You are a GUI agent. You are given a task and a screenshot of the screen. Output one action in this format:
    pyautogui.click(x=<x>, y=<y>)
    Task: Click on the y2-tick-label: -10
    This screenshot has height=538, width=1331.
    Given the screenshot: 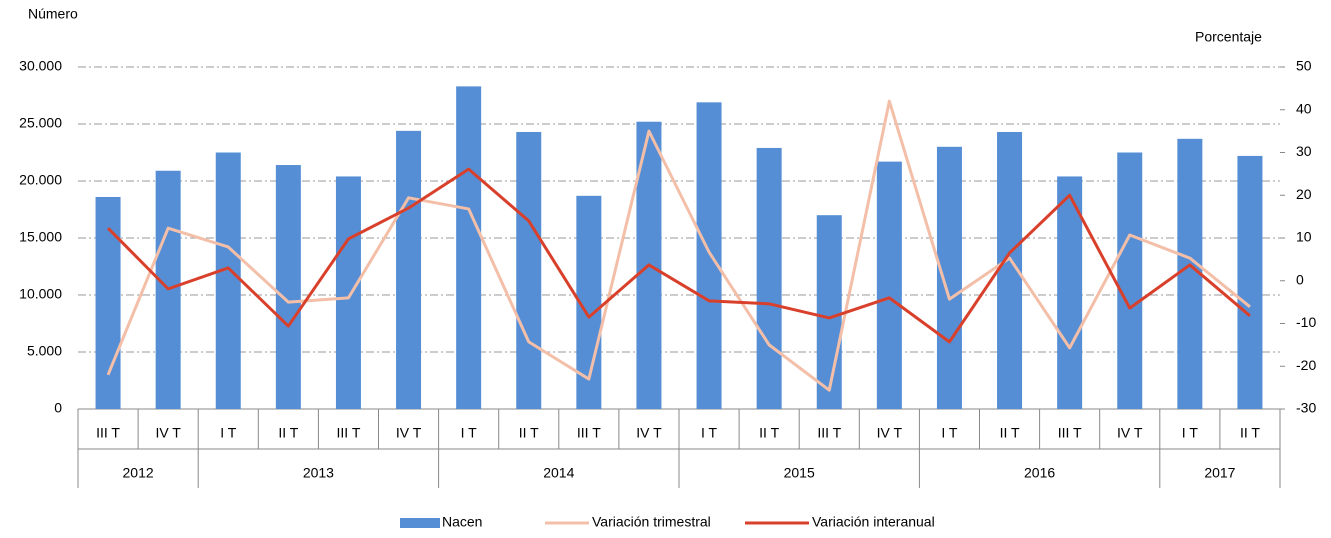 What is the action you would take?
    pyautogui.click(x=1306, y=322)
    